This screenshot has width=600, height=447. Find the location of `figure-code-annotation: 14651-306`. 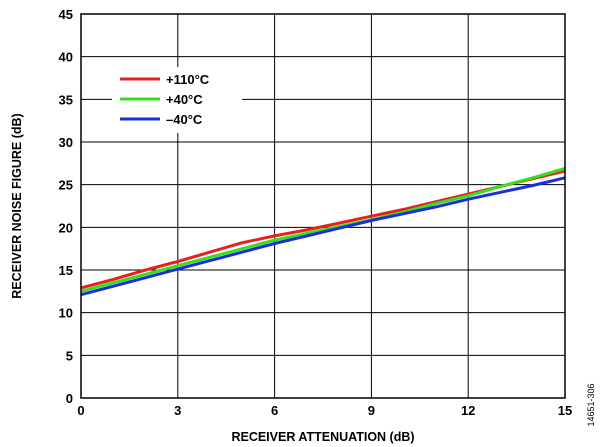

figure-code-annotation: 14651-306 is located at coordinates (591, 404).